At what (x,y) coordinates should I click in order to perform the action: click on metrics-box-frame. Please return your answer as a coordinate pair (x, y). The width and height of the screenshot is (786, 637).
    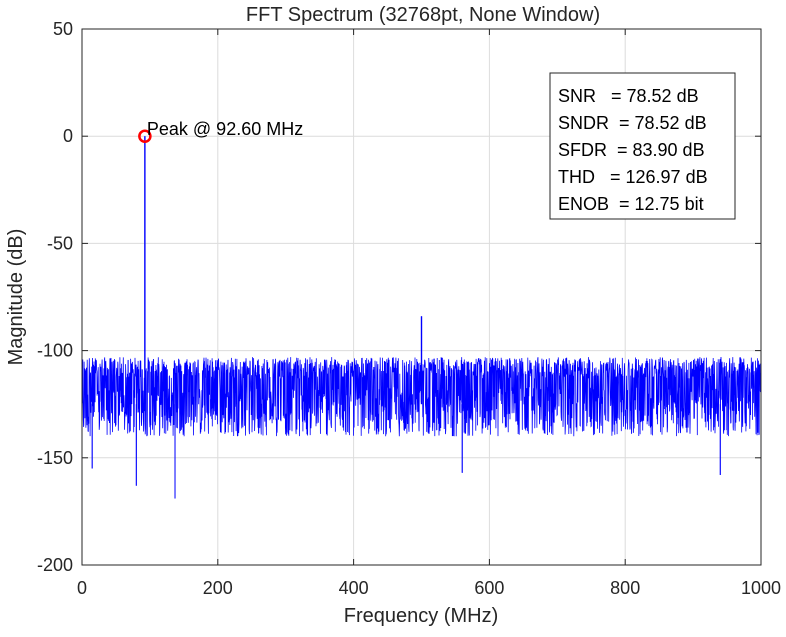
    Looking at the image, I should click on (642, 146).